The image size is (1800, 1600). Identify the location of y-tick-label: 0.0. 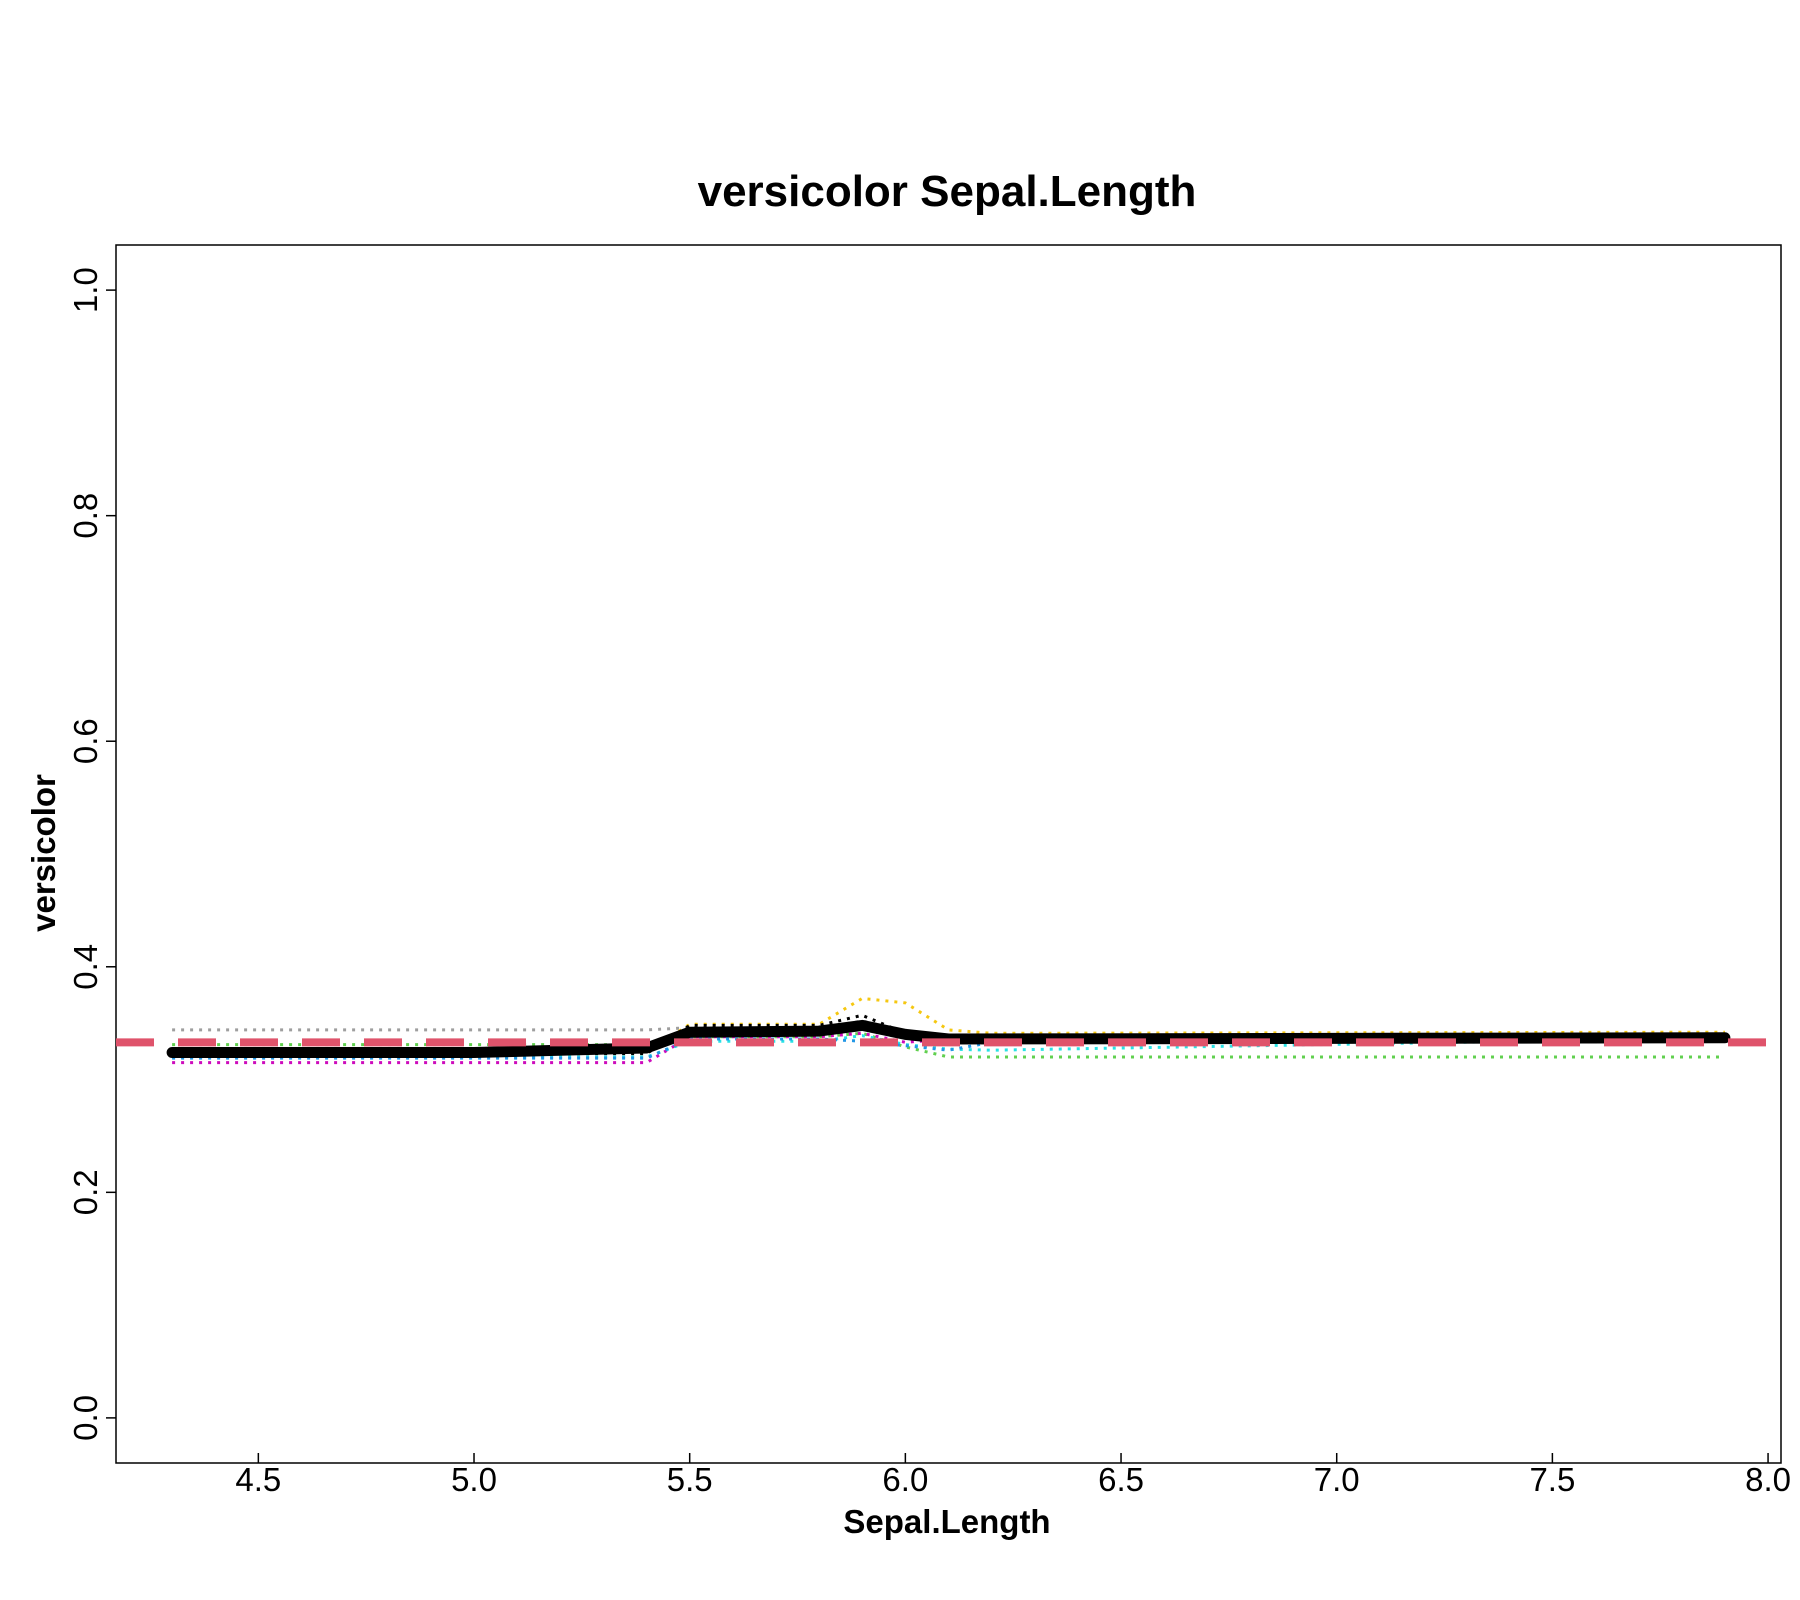
(85, 1418).